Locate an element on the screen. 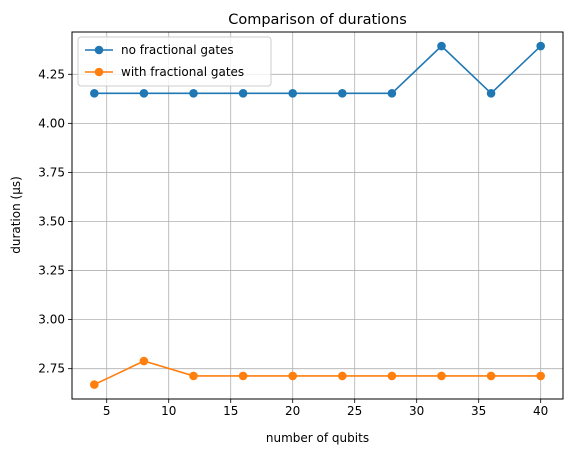  x-tick-label: 35 is located at coordinates (478, 411).